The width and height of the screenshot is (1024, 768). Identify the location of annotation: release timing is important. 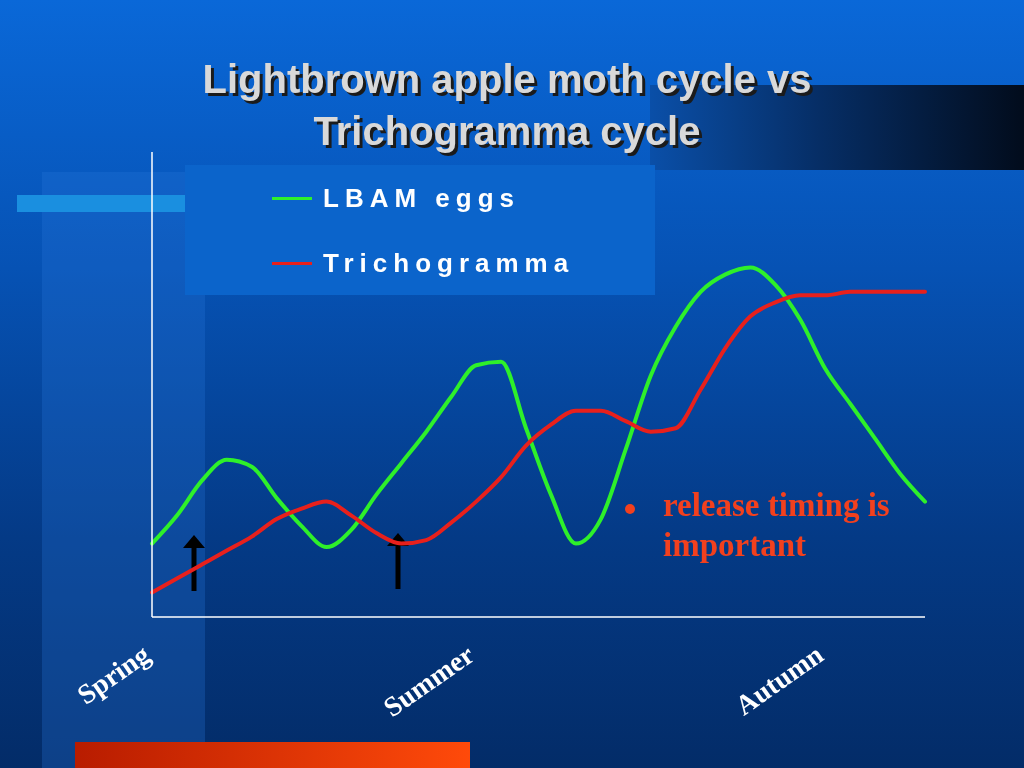
(777, 525).